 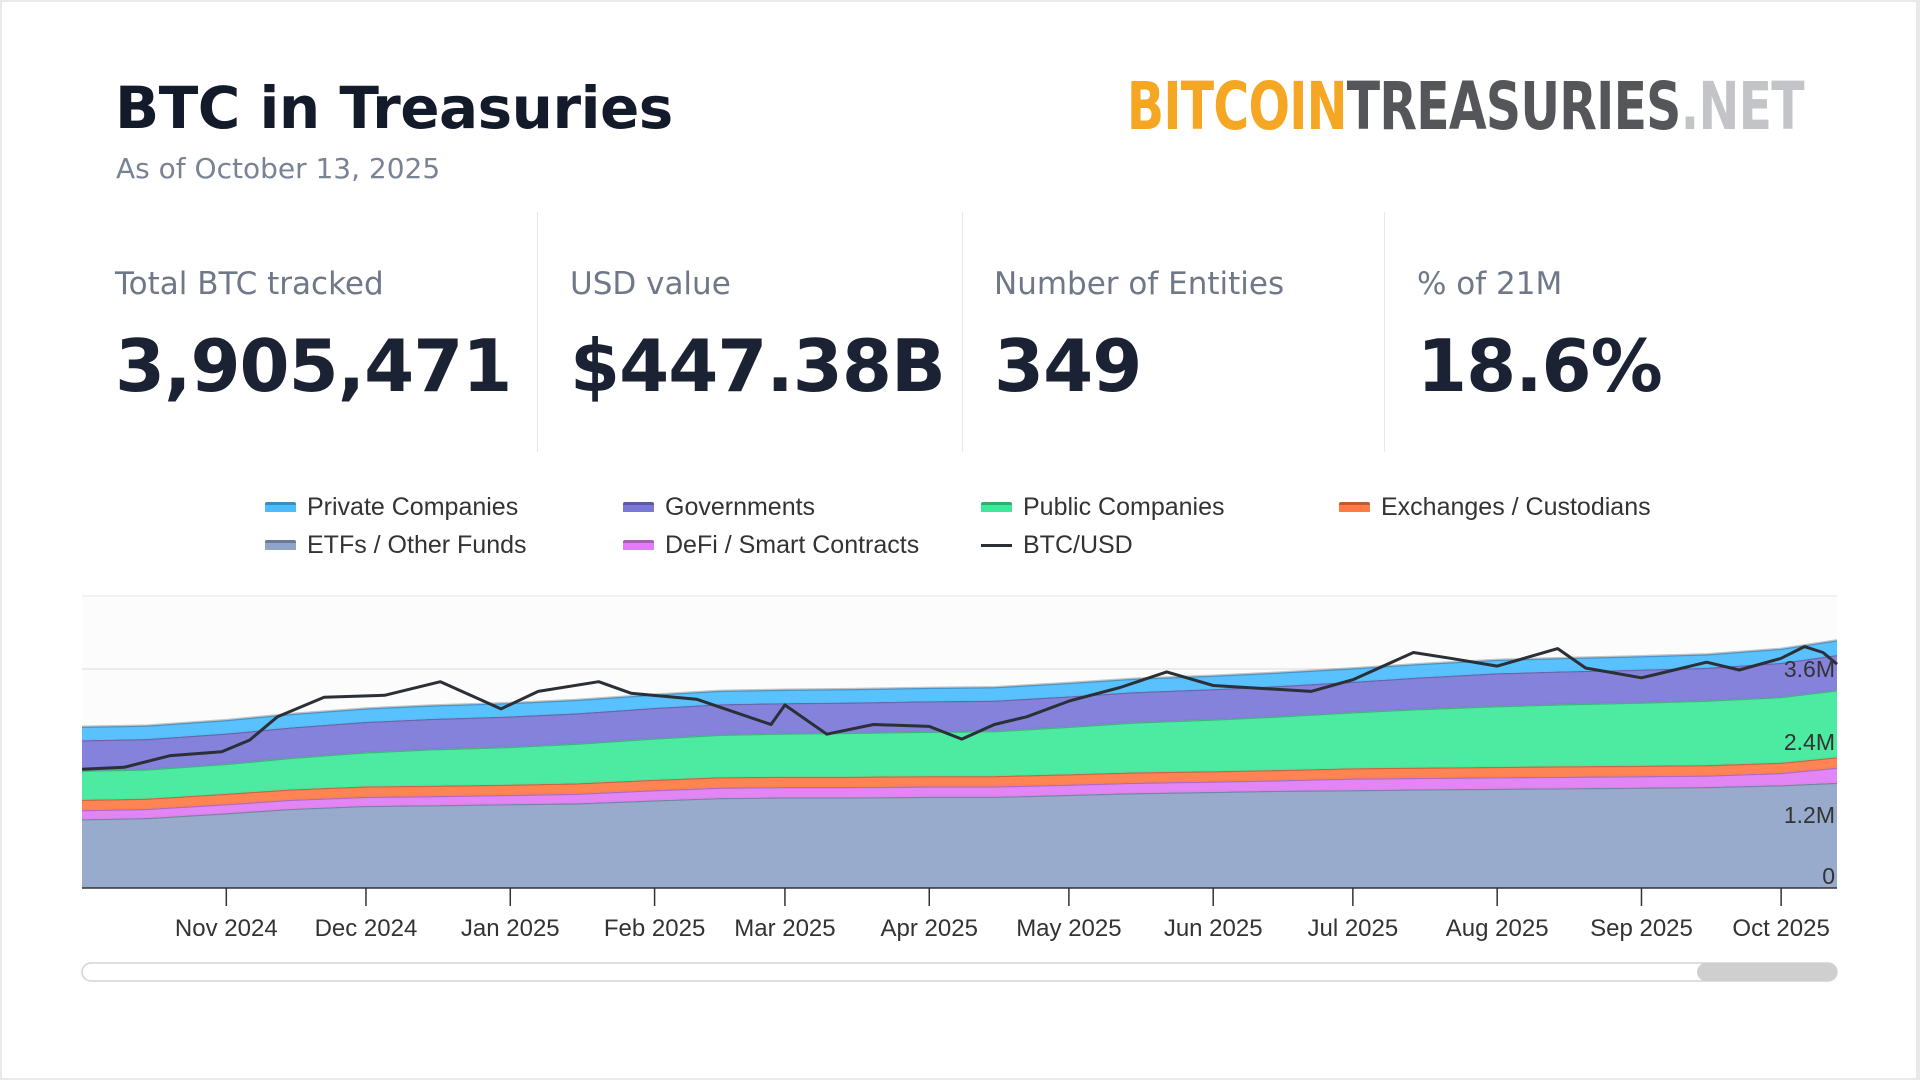 What do you see at coordinates (792, 544) in the screenshot?
I see `legend-label: DeFi / Smart Contracts` at bounding box center [792, 544].